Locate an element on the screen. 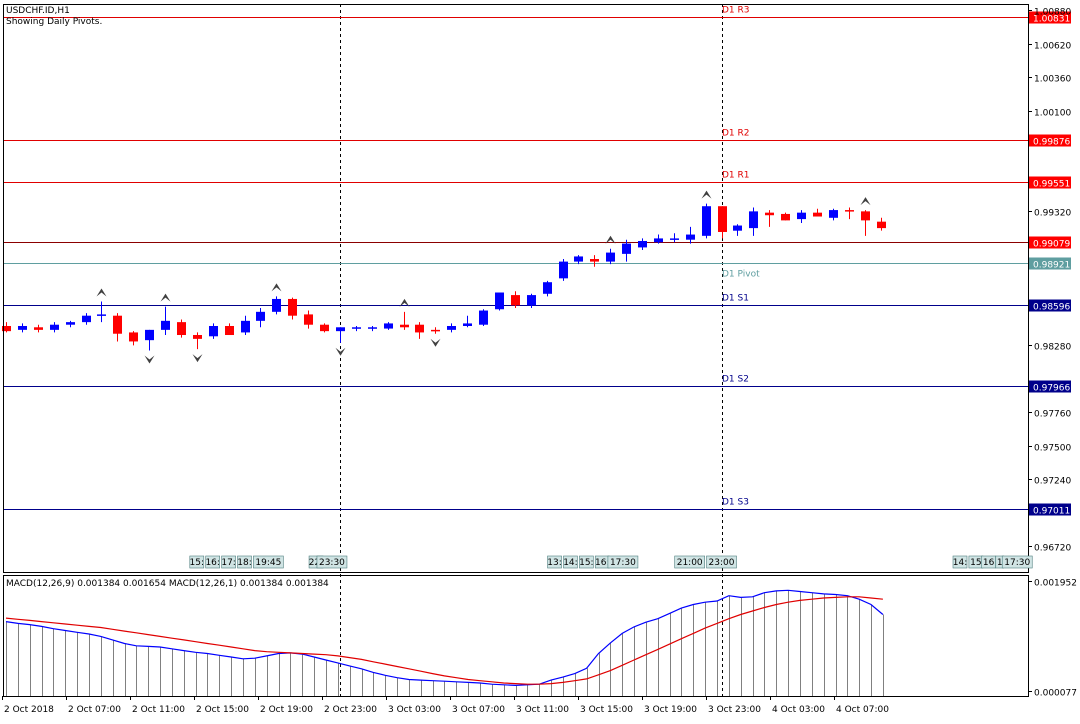 This screenshot has height=724, width=1080. time-tag-label: 22: is located at coordinates (316, 563).